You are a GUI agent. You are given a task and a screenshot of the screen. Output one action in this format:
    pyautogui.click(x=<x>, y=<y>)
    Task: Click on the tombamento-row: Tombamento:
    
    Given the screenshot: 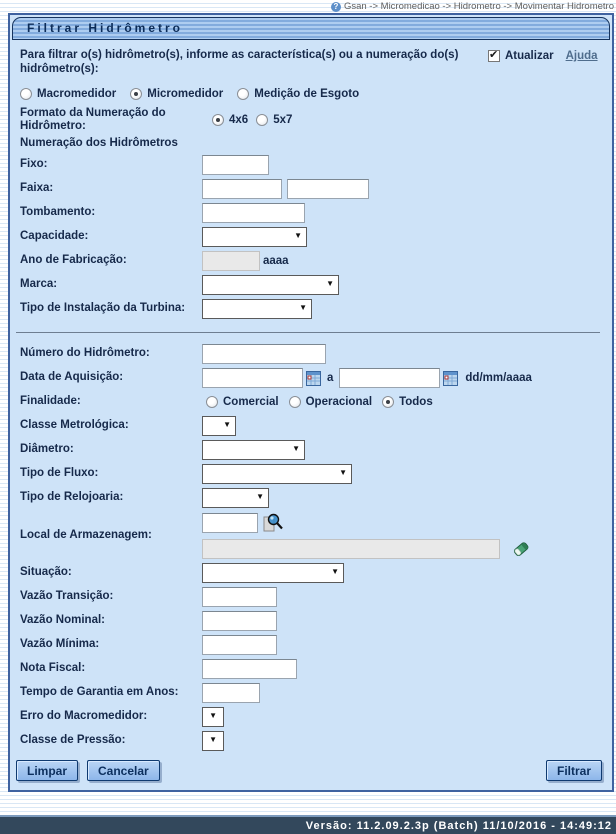 What is the action you would take?
    pyautogui.click(x=309, y=212)
    